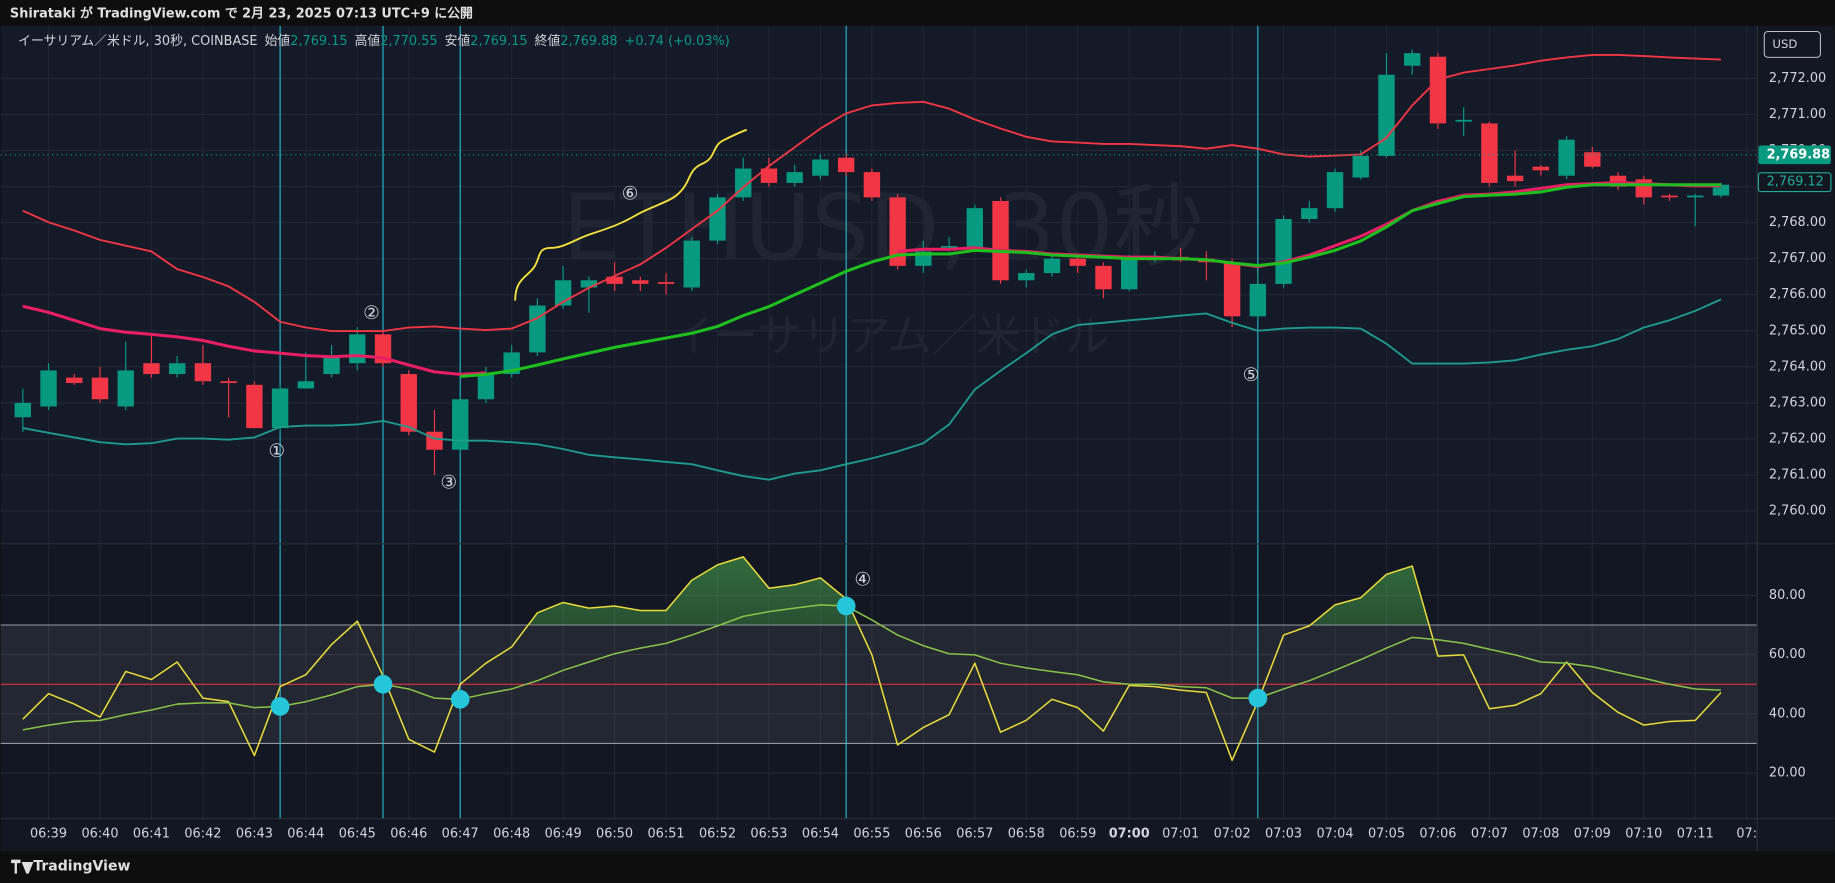  I want to click on x-tick-label: 06:46, so click(408, 833).